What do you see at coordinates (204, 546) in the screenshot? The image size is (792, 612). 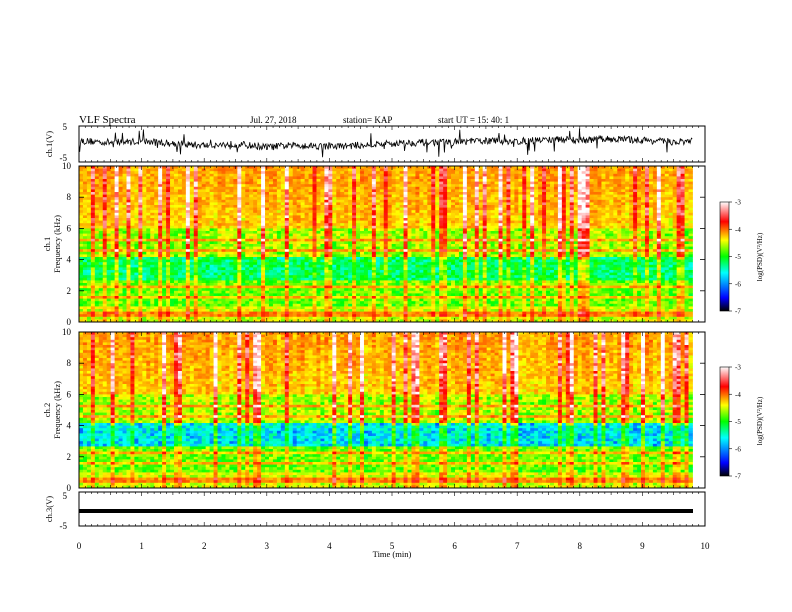 I see `time-tick-label: 2` at bounding box center [204, 546].